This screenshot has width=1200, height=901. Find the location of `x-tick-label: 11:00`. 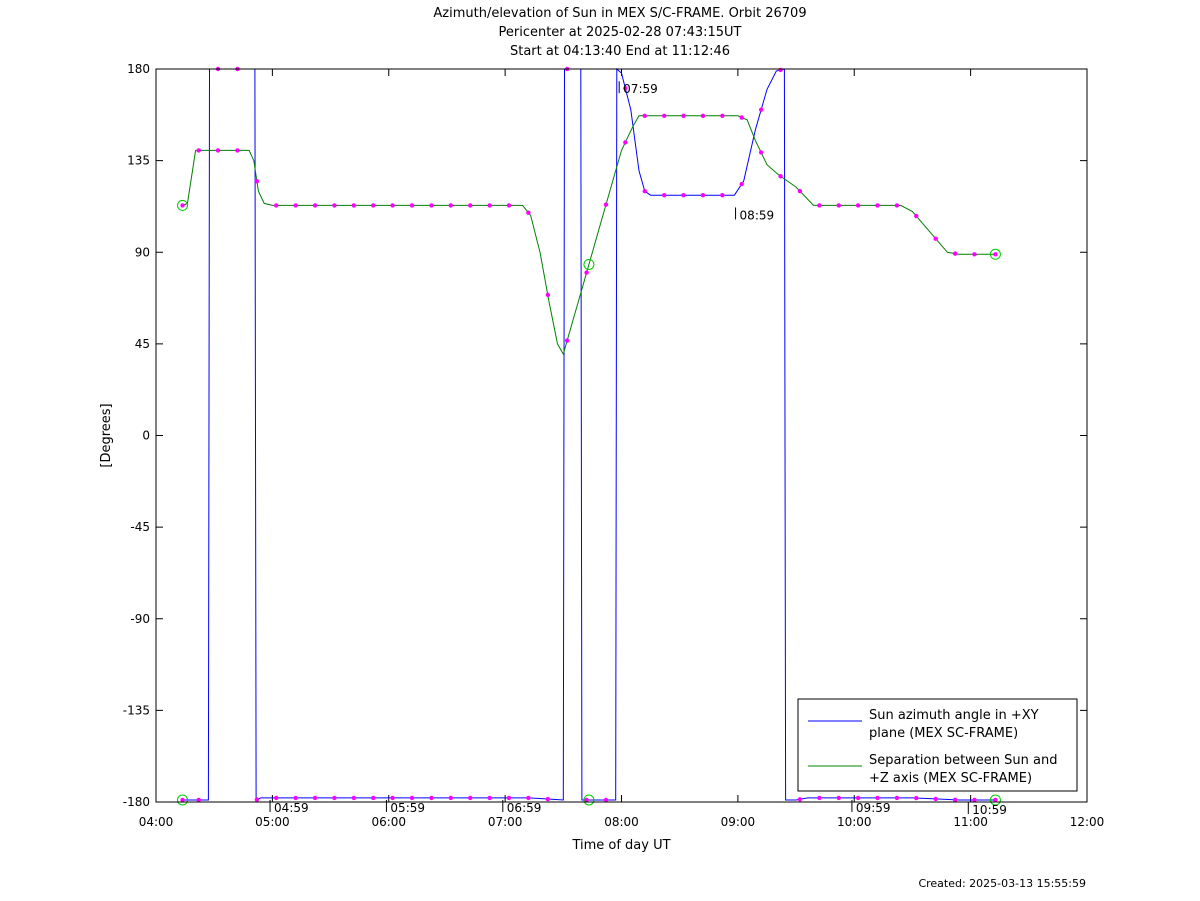

x-tick-label: 11:00 is located at coordinates (970, 822).